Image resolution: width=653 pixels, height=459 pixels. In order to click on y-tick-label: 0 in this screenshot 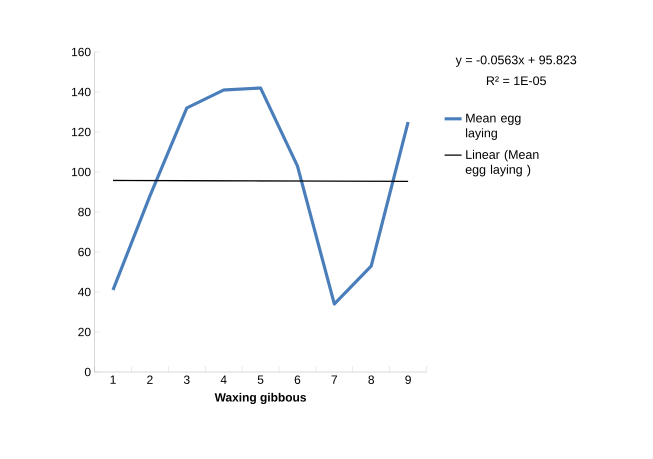, I will do `click(87, 372)`.